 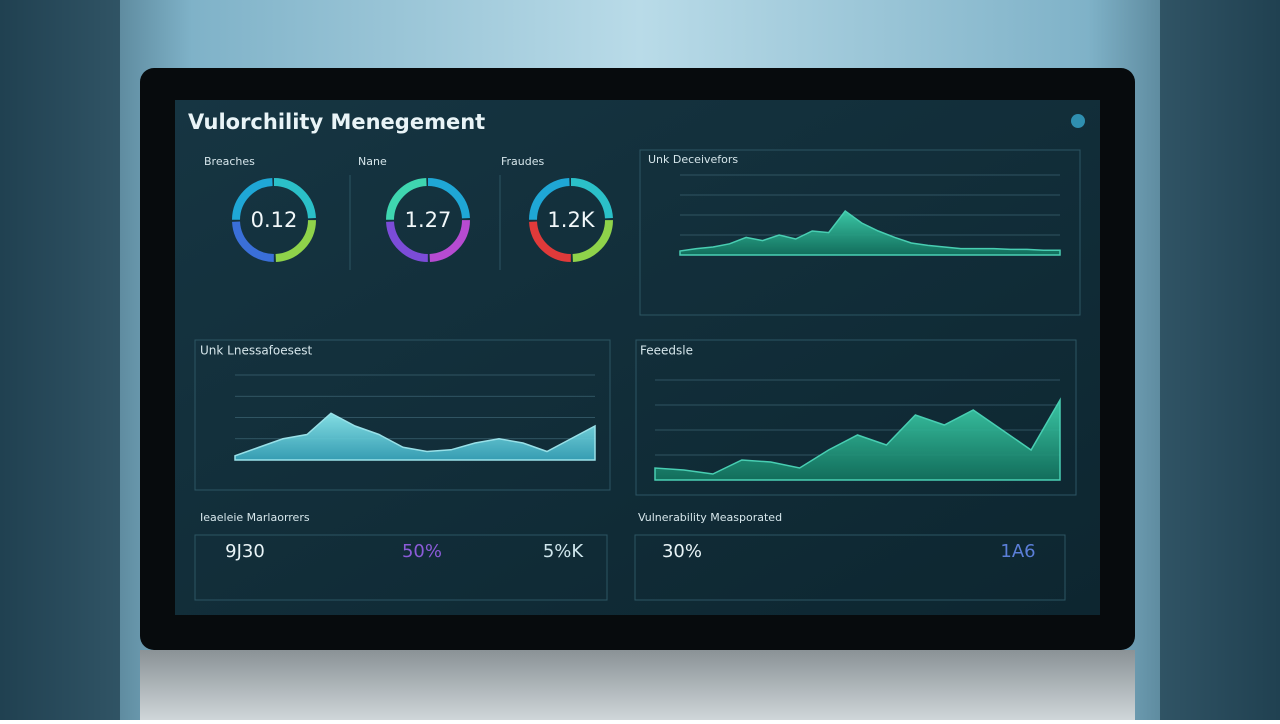 What do you see at coordinates (666, 351) in the screenshot?
I see `panel-title: Feeedsle` at bounding box center [666, 351].